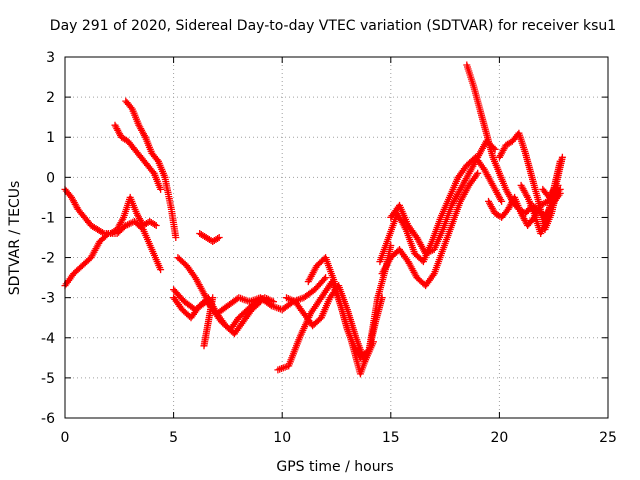 This screenshot has width=640, height=480. I want to click on x-tick-label: 15, so click(391, 438).